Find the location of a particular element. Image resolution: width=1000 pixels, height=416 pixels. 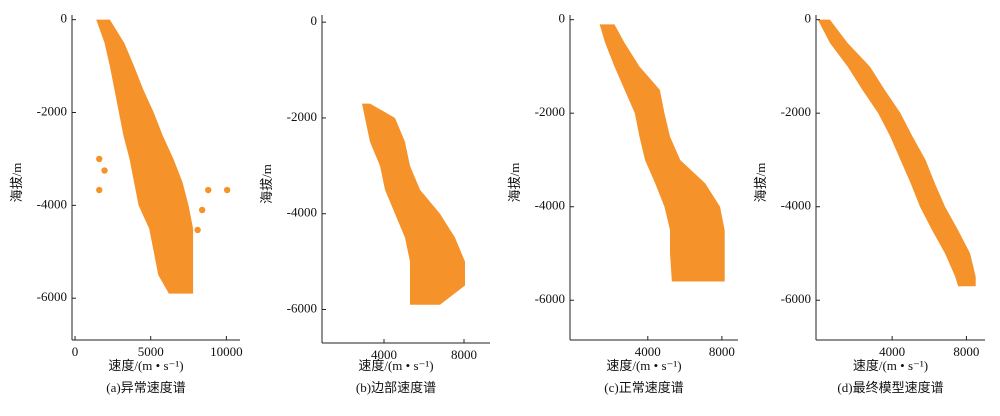

x-tick-label: 5000 is located at coordinates (151, 351).